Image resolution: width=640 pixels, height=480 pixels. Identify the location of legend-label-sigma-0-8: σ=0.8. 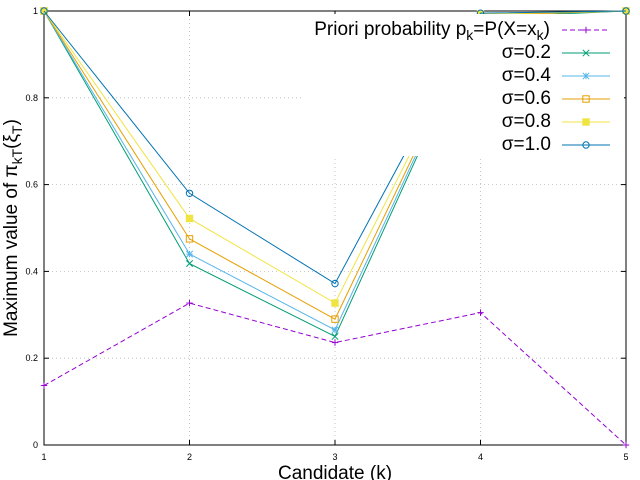
(526, 121).